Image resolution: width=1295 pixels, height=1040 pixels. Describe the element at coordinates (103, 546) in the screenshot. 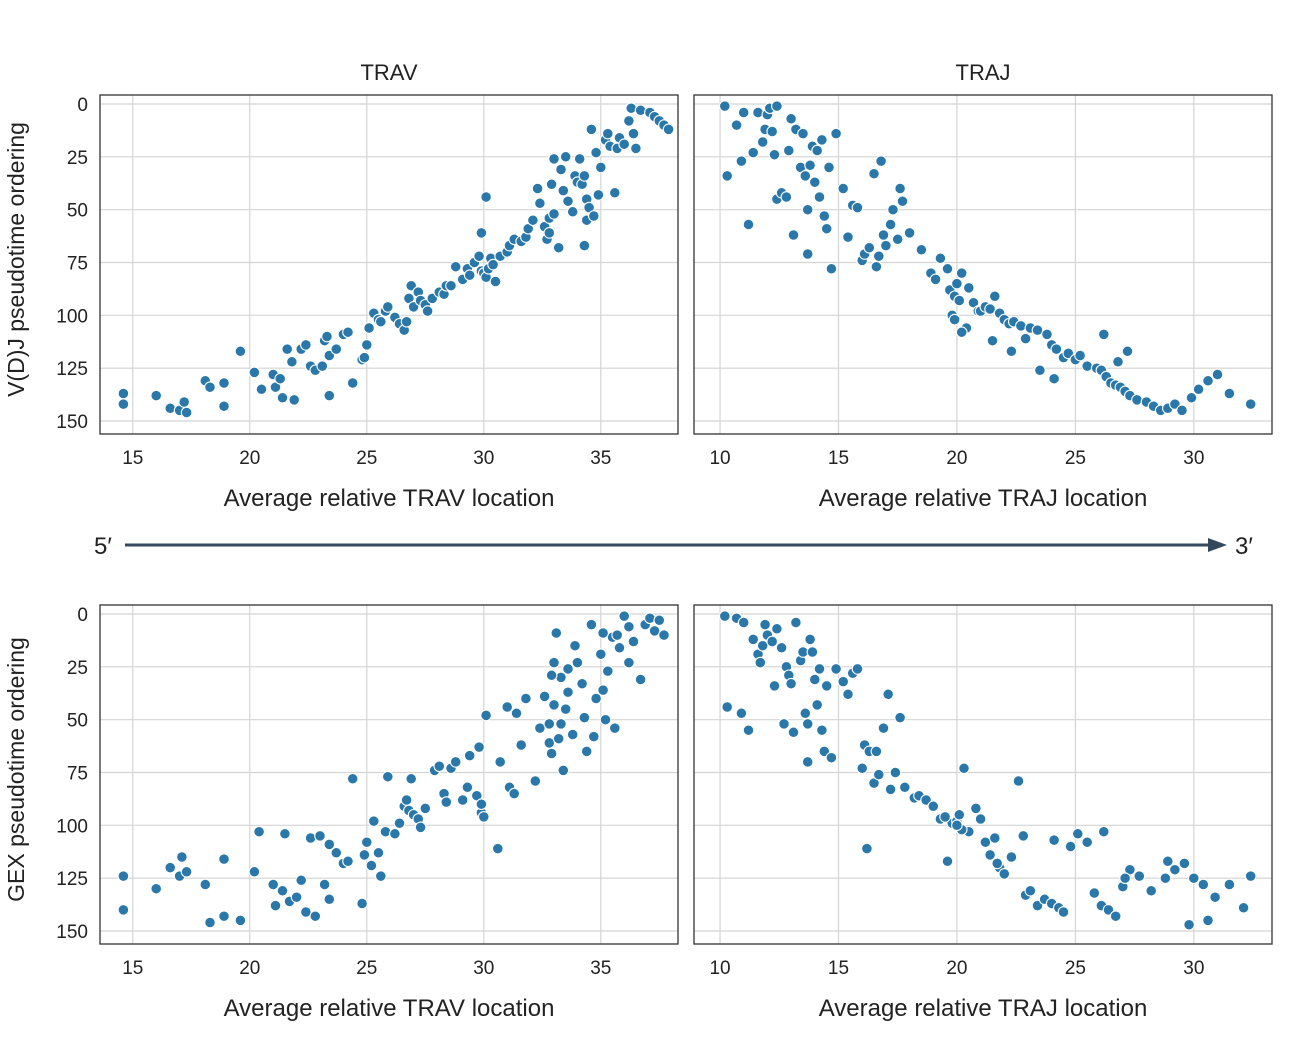

I see `arrow-start-label: 5′` at that location.